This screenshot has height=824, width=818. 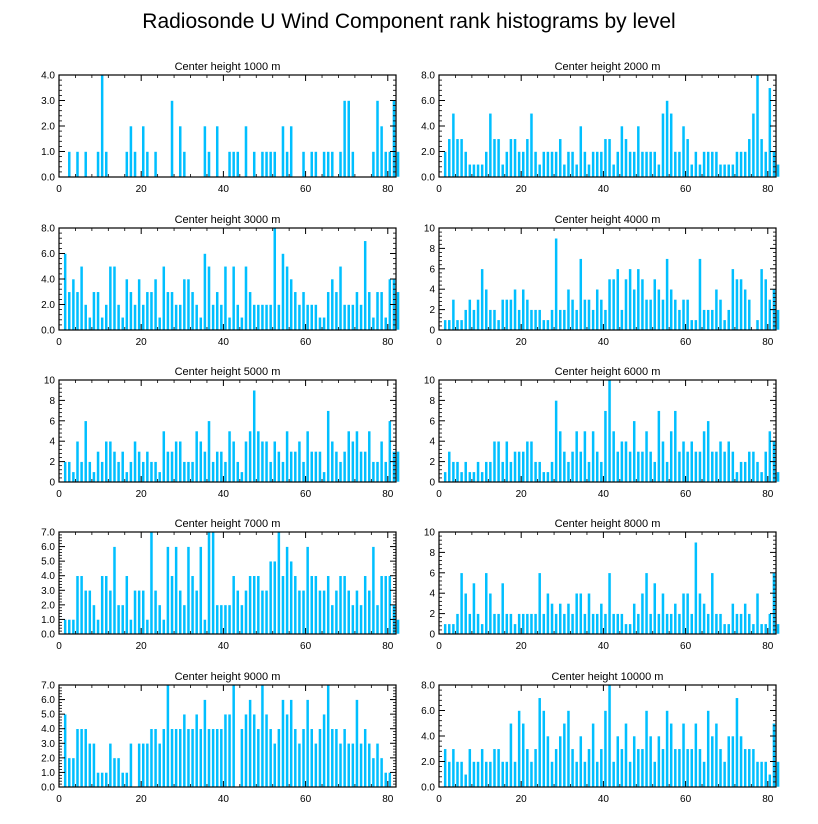 What do you see at coordinates (48, 605) in the screenshot?
I see `y-tick-label: 2.0` at bounding box center [48, 605].